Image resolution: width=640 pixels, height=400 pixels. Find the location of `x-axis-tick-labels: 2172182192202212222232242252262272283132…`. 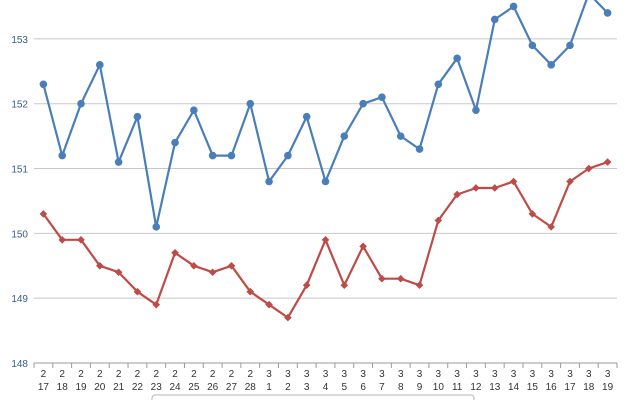

x-axis-tick-labels: 2172182192202212222232242252262272283132… is located at coordinates (326, 381).